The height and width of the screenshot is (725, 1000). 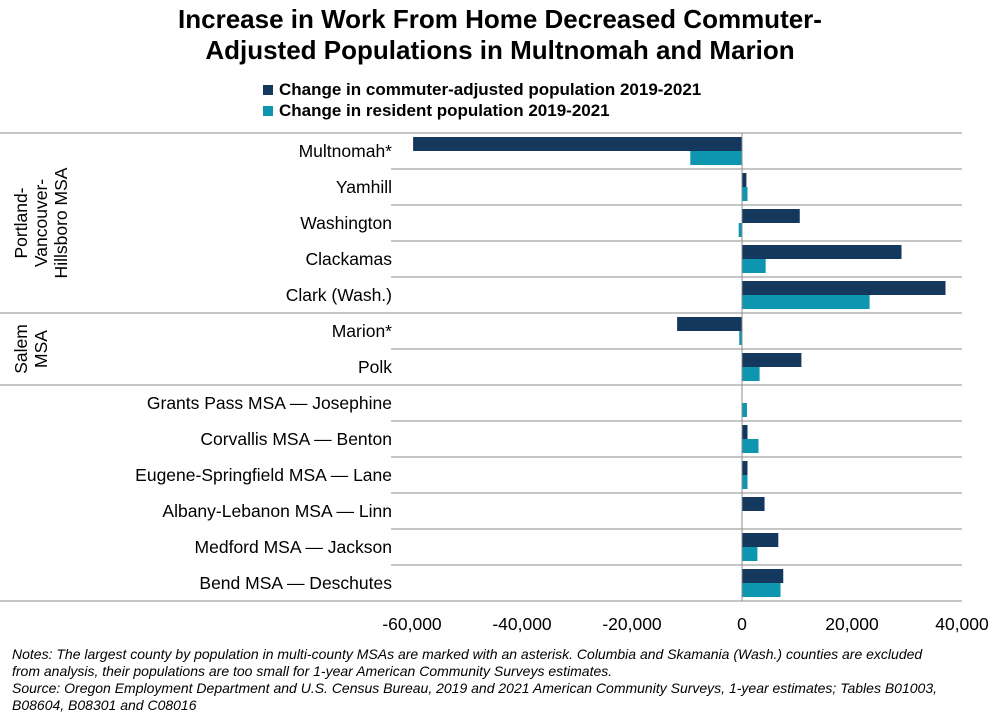 What do you see at coordinates (263, 475) in the screenshot?
I see `category-label: Eugene-Springfield MSA — Lane` at bounding box center [263, 475].